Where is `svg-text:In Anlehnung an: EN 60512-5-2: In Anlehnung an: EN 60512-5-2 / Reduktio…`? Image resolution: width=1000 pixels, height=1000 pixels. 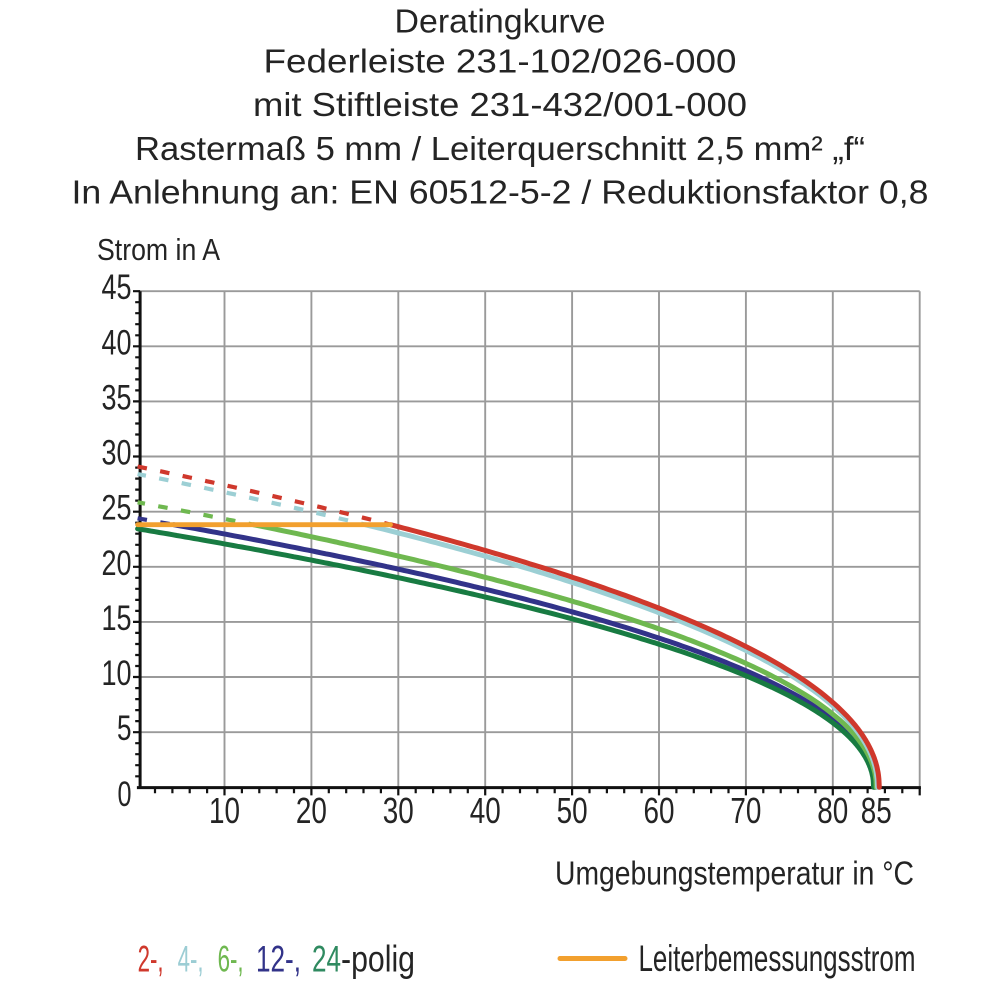
svg-text:In Anlehnung an: EN 60512-5-2: In Anlehnung an: EN 60512-5-2 / Reduktio… is located at coordinates (500, 193).